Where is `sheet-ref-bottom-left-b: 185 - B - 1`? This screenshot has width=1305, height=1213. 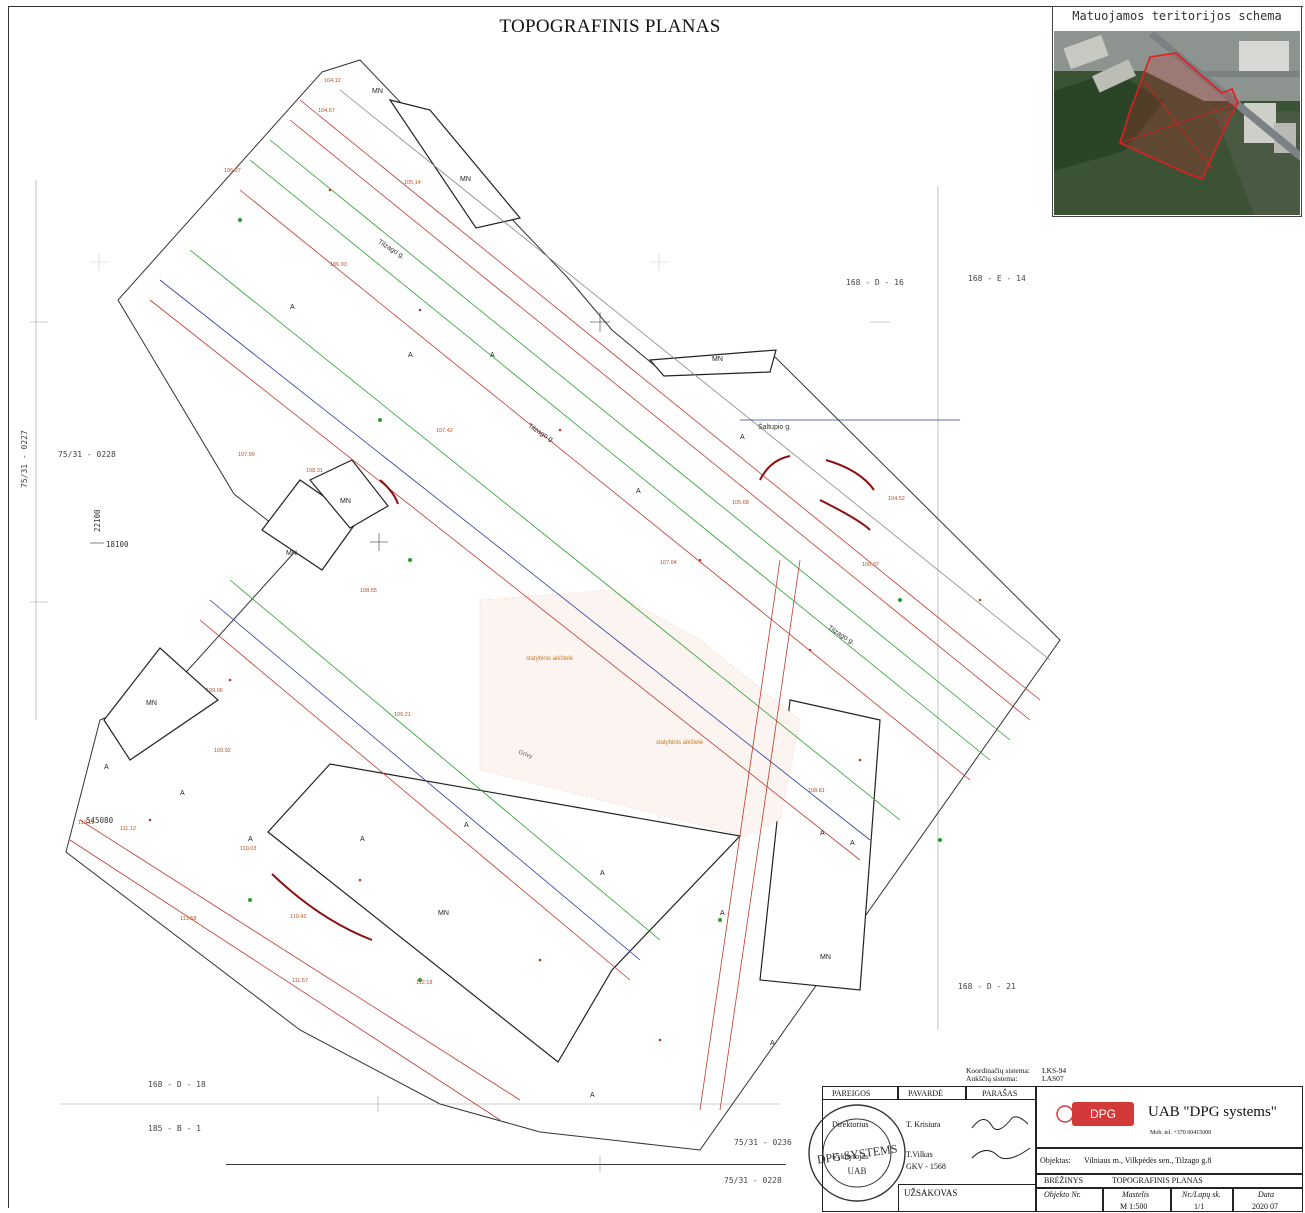 sheet-ref-bottom-left-b: 185 - B - 1 is located at coordinates (174, 1128).